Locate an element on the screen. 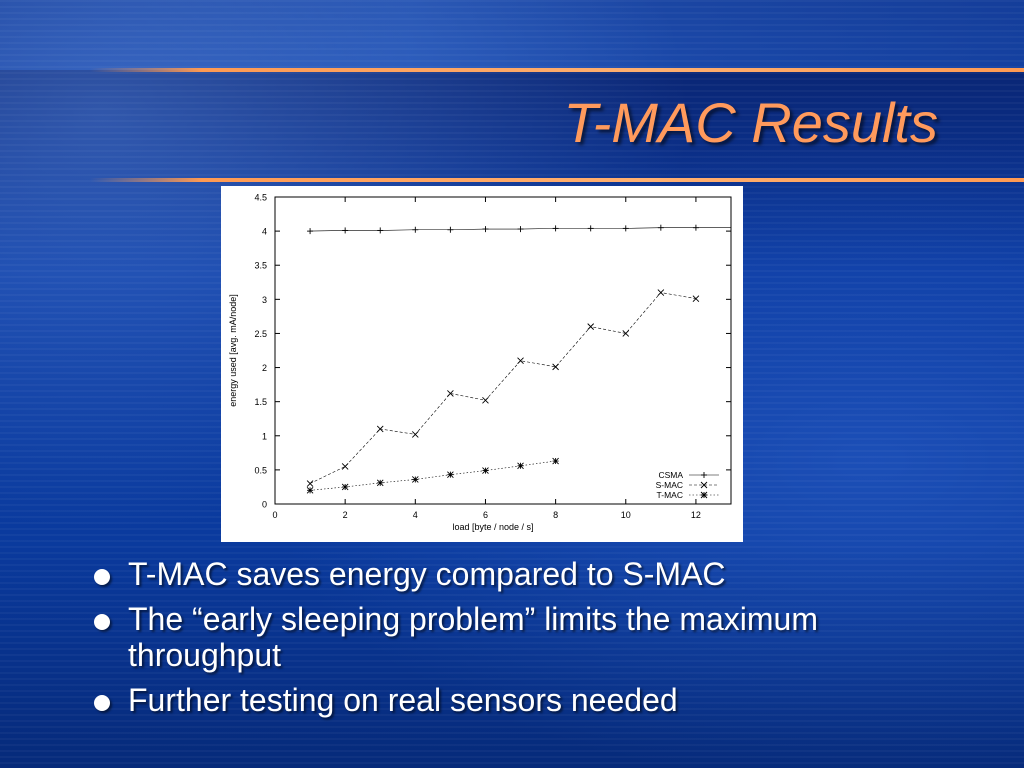 Image resolution: width=1024 pixels, height=768 pixels. t-mac-legend-label: T-MAC is located at coordinates (670, 495).